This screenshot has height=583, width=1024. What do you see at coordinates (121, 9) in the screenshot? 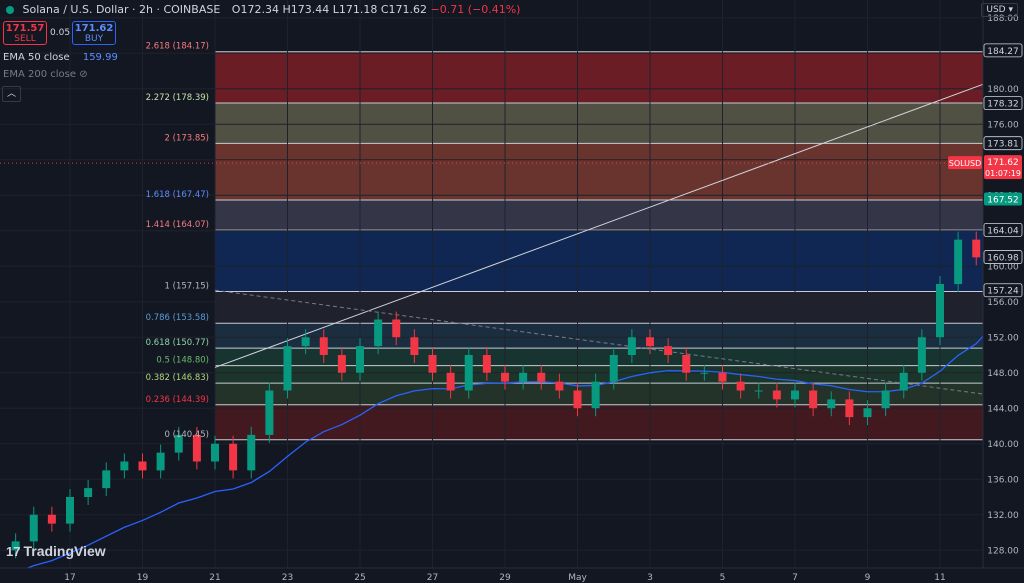
I see `symbol-title: Solana / U.S. Dollar · 2h · COINBASE` at bounding box center [121, 9].